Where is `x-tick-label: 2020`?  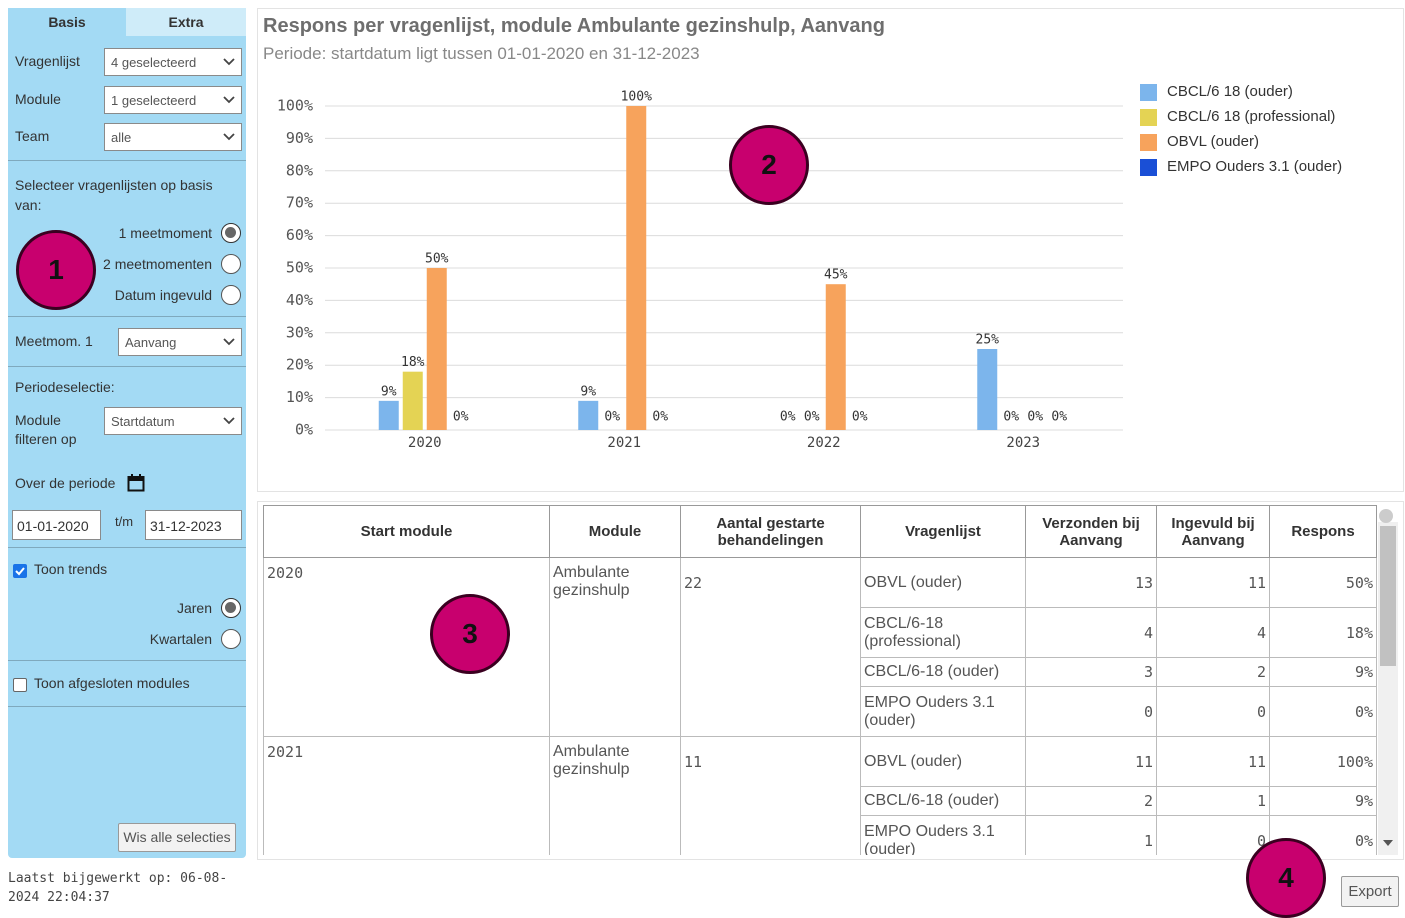
x-tick-label: 2020 is located at coordinates (425, 443).